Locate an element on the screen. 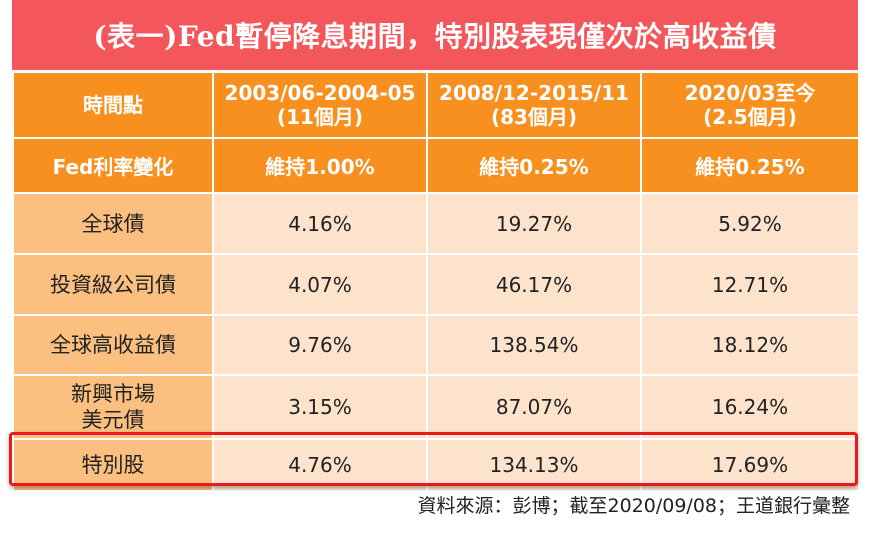  table-cell: 134.13% is located at coordinates (534, 465).